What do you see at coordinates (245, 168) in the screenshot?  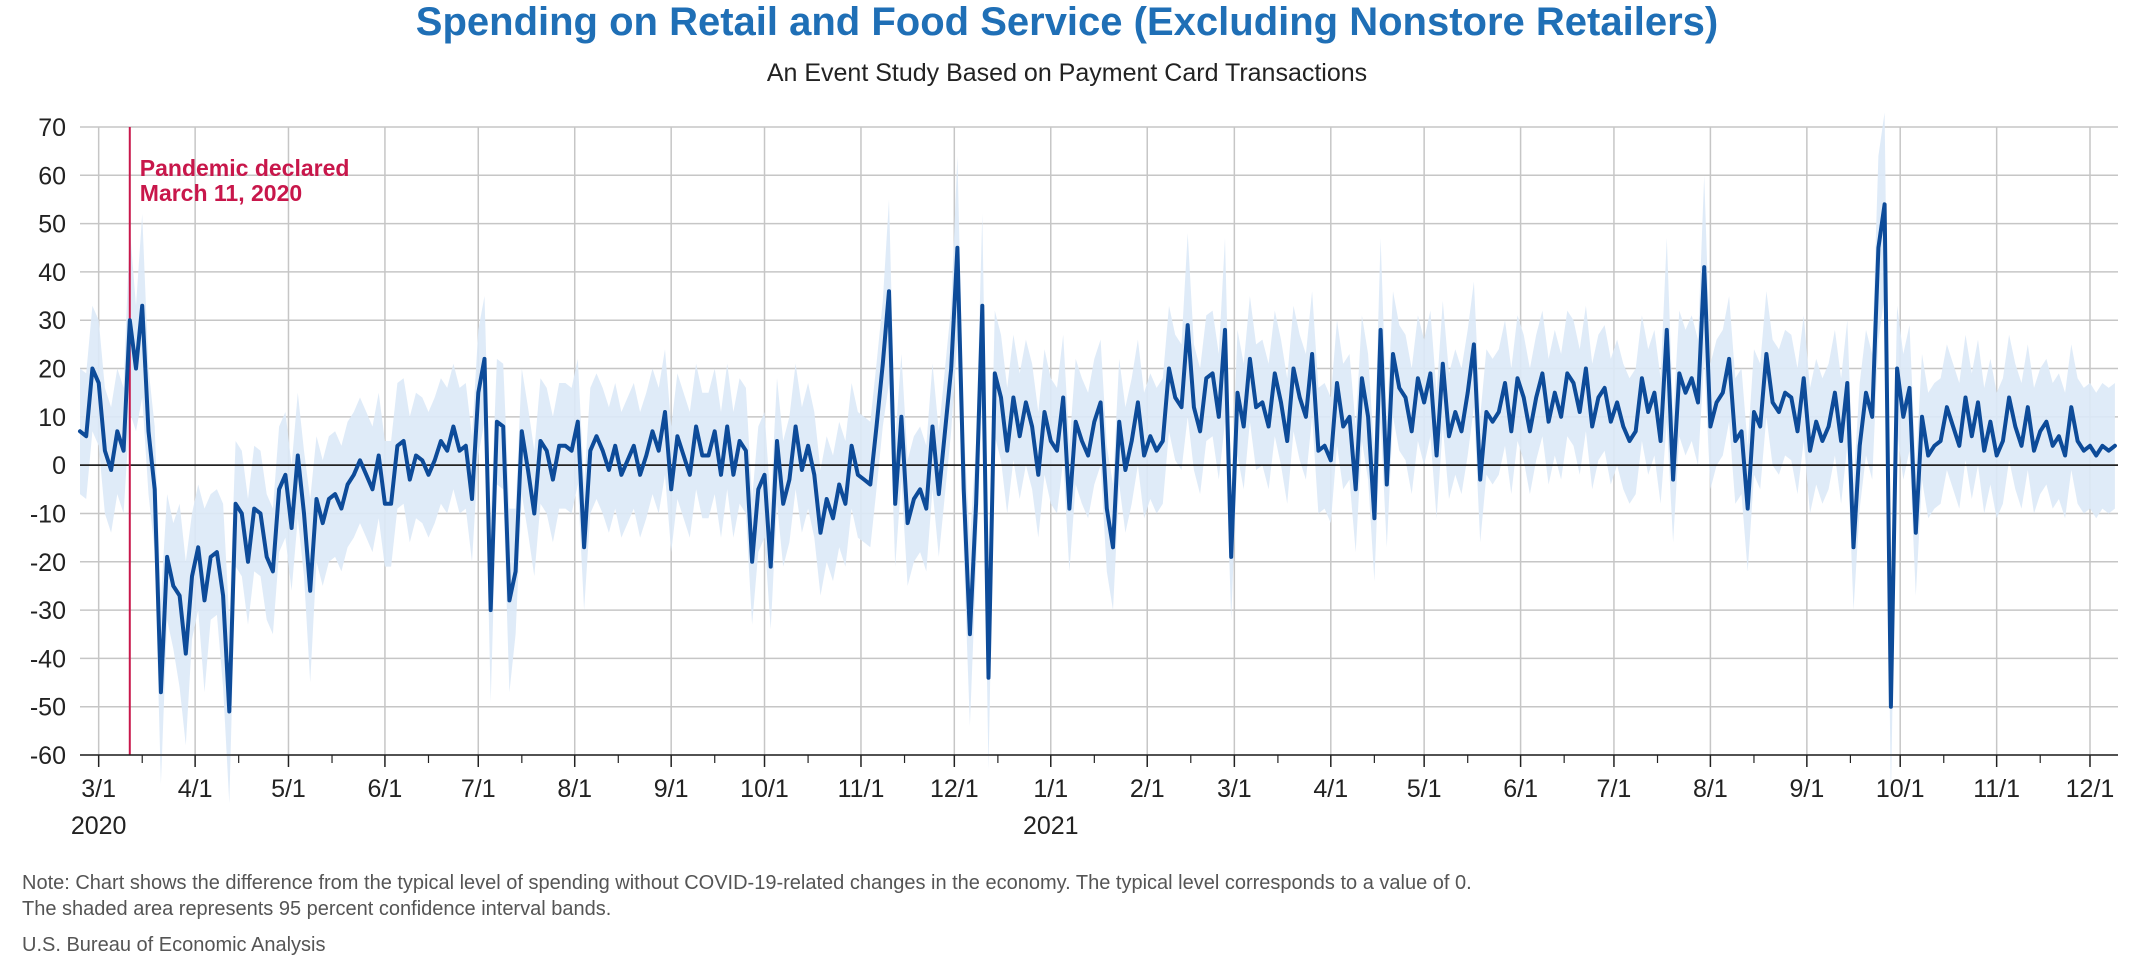 I see `annotation-line1: Pandemic declared` at bounding box center [245, 168].